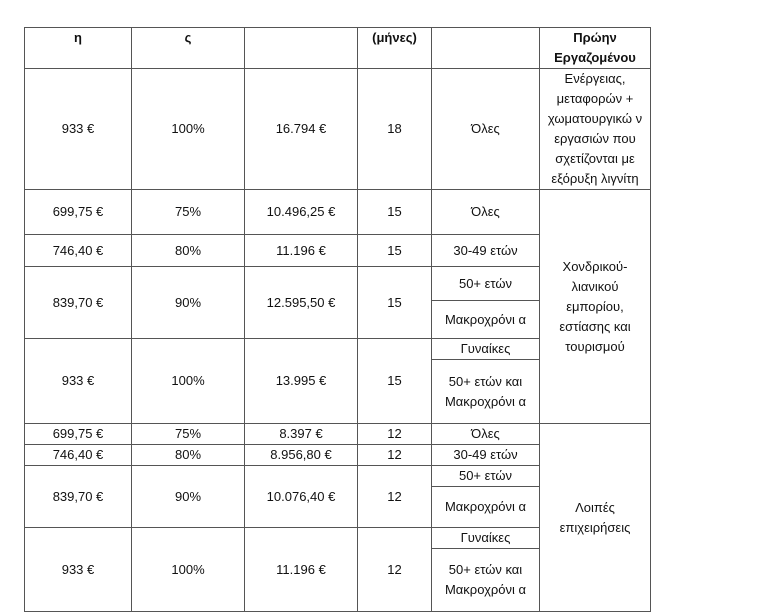 This screenshot has height=614, width=768. I want to click on header-row: η ς (μήνες) Πρώην Εργαζομένου, so click(337, 48).